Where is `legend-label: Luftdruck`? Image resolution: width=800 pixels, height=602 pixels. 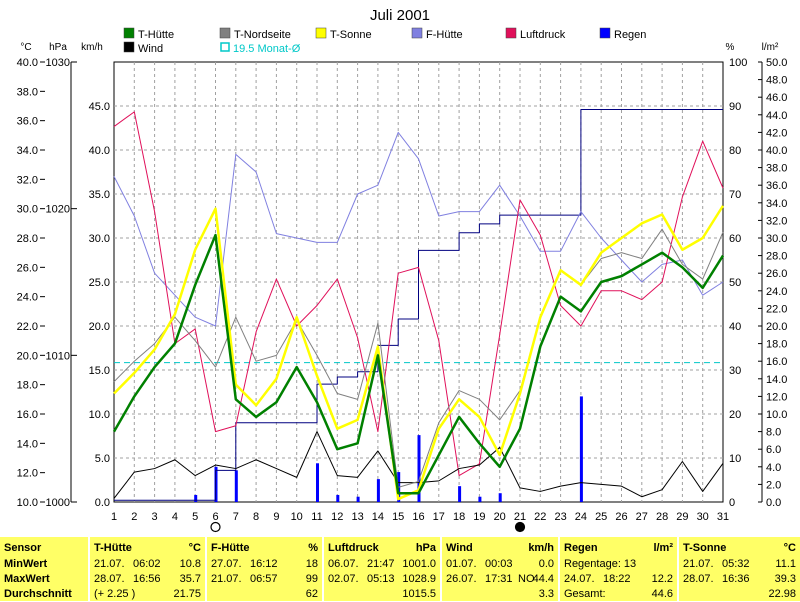
legend-label: Luftdruck is located at coordinates (543, 35).